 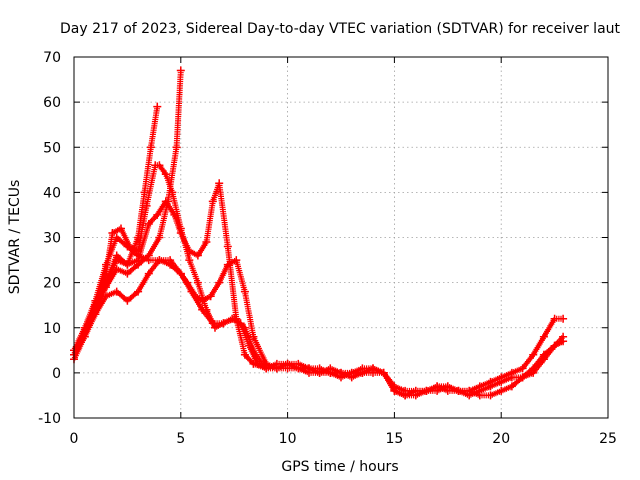 I want to click on y-tick-label: 30, so click(x=52, y=239).